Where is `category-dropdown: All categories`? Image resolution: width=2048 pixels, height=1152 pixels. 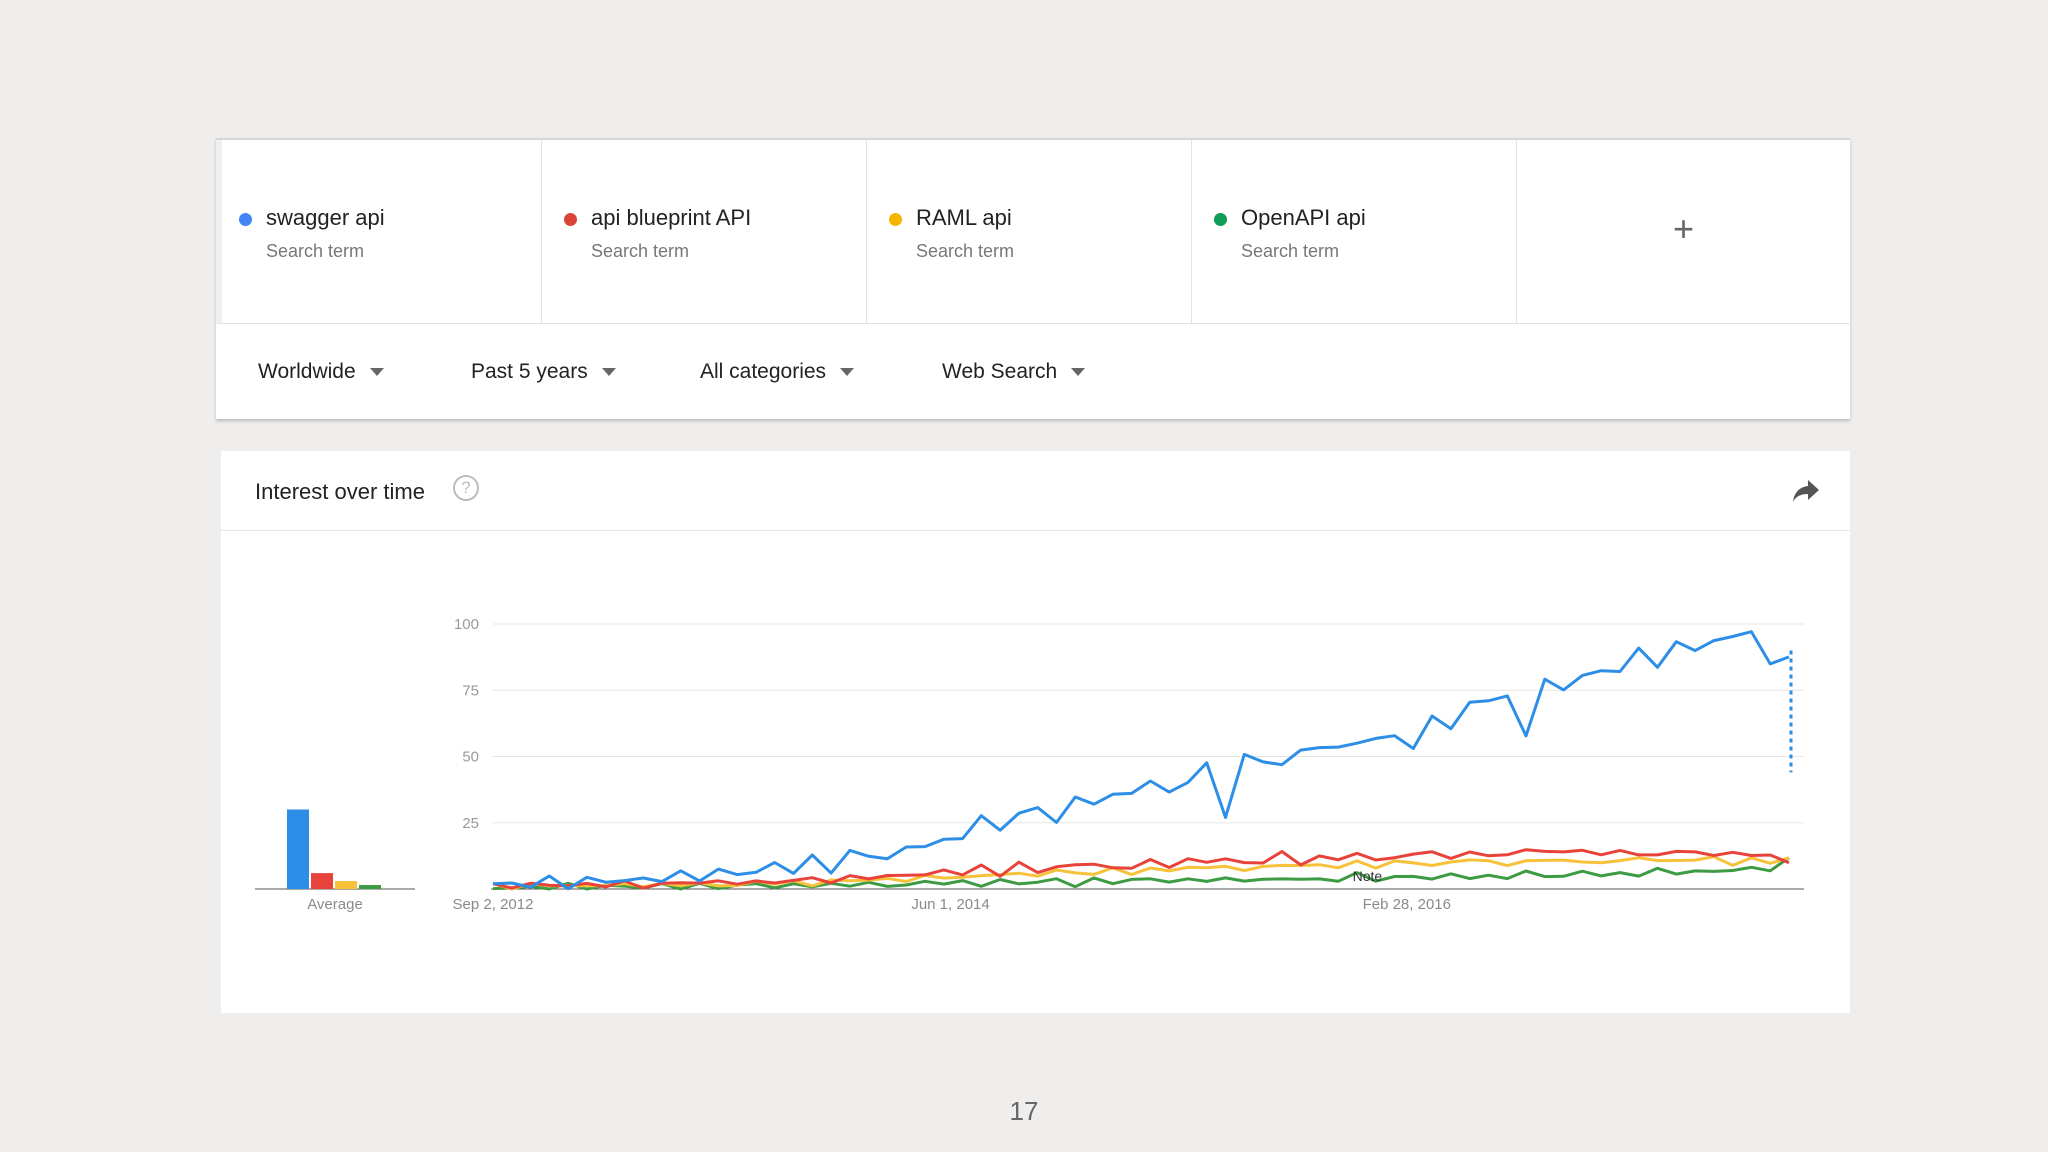
category-dropdown: All categories is located at coordinates (777, 371).